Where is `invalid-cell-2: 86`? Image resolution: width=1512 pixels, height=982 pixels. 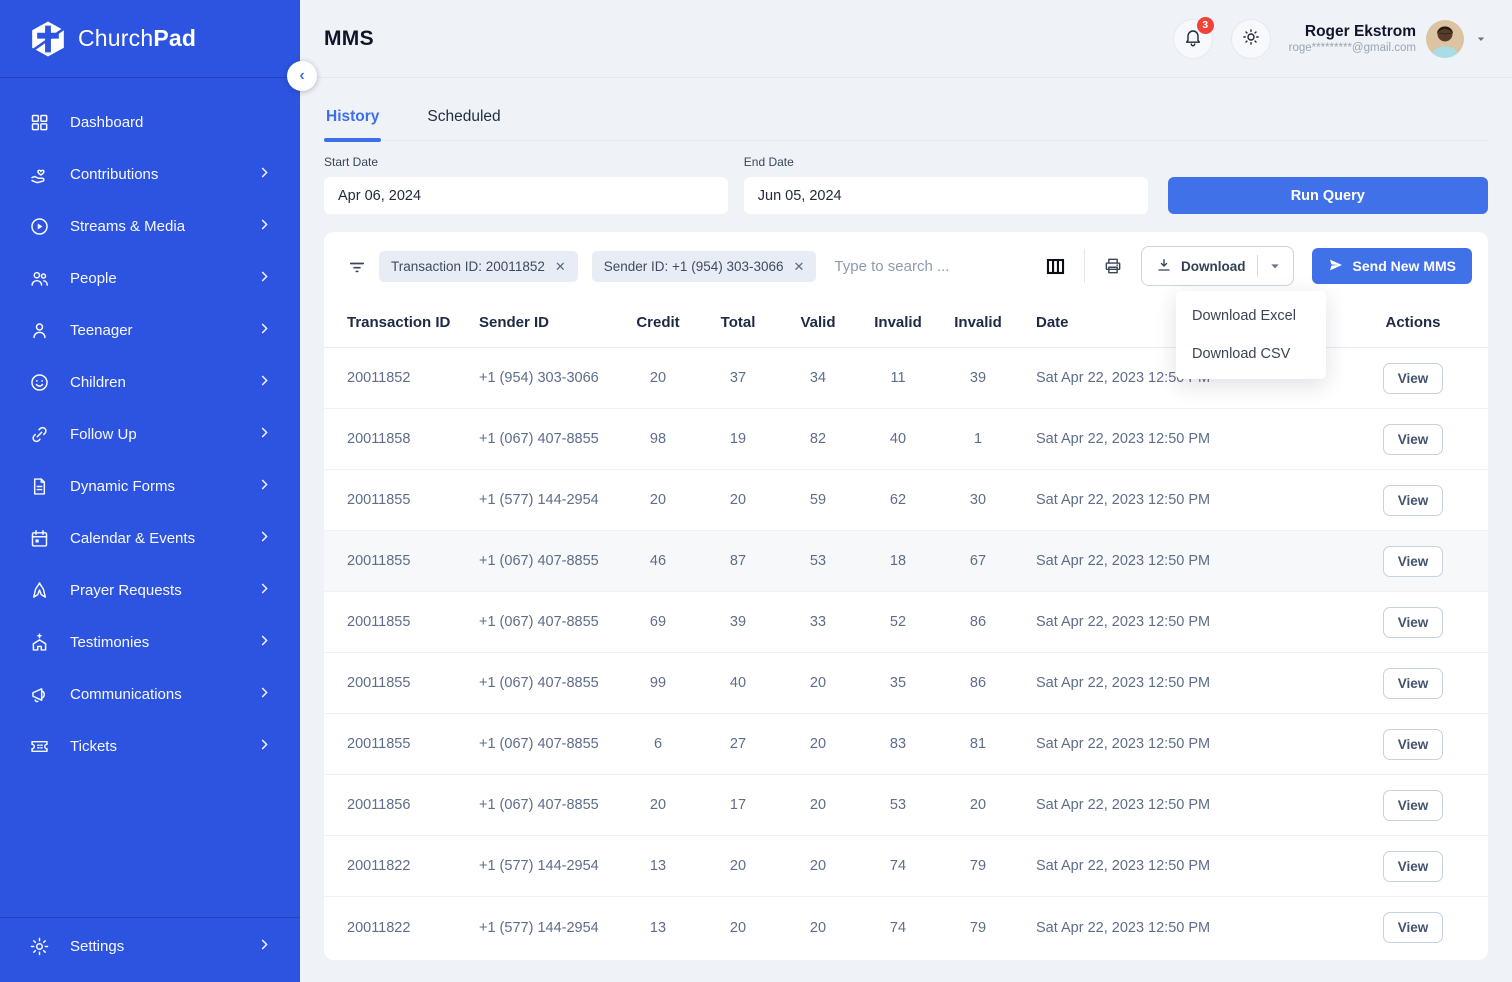 invalid-cell-2: 86 is located at coordinates (978, 622).